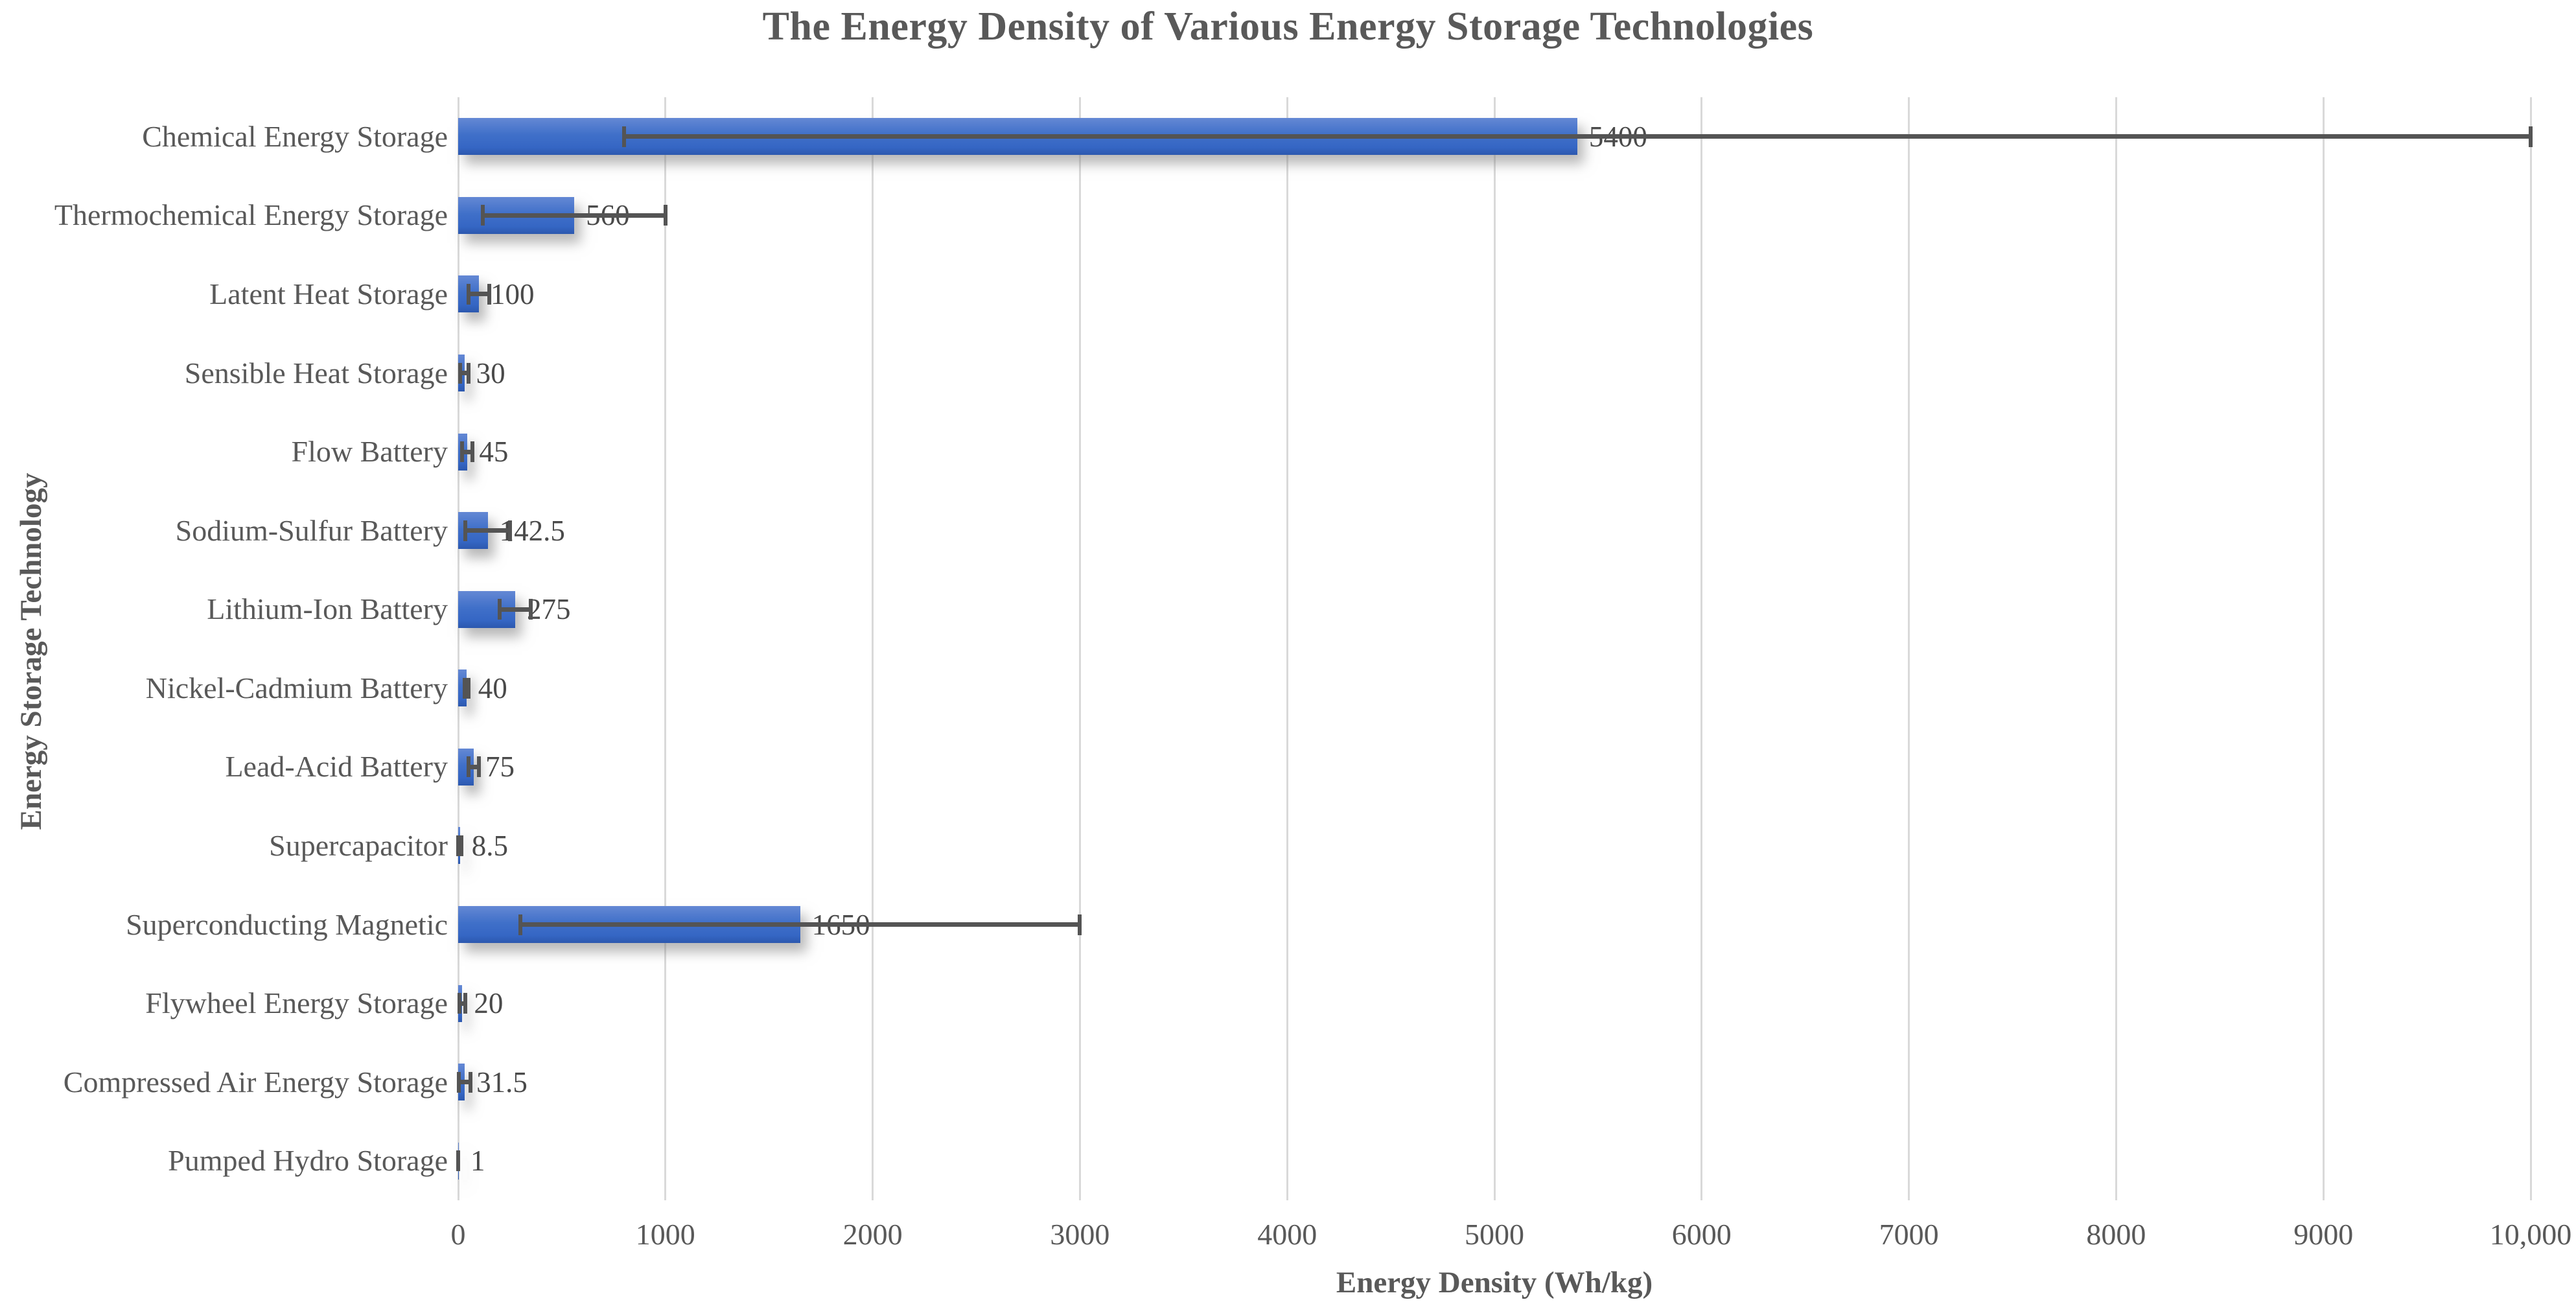  I want to click on category-label: Lithium-Ion Battery, so click(328, 609).